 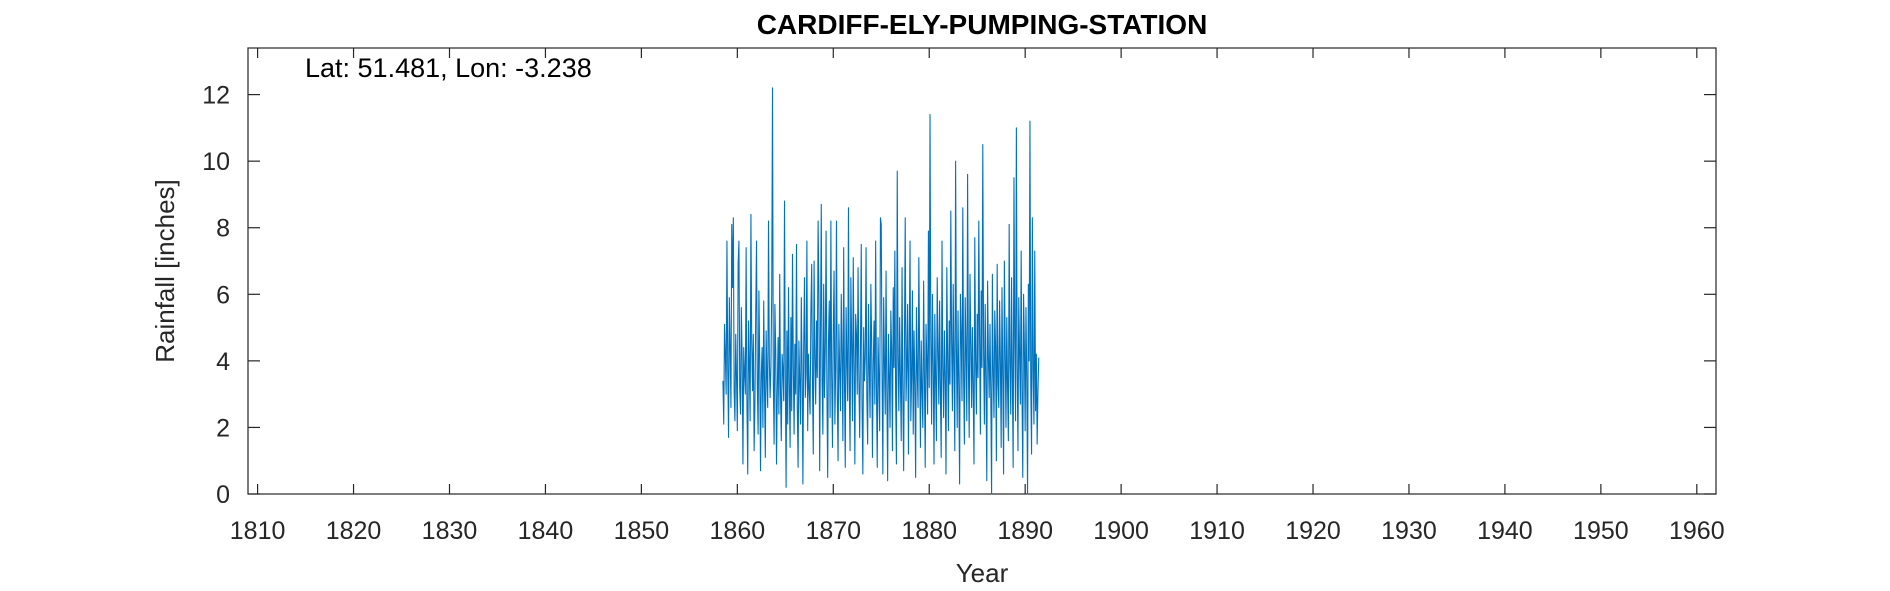 I want to click on y-tick-label: 6, so click(x=223, y=295).